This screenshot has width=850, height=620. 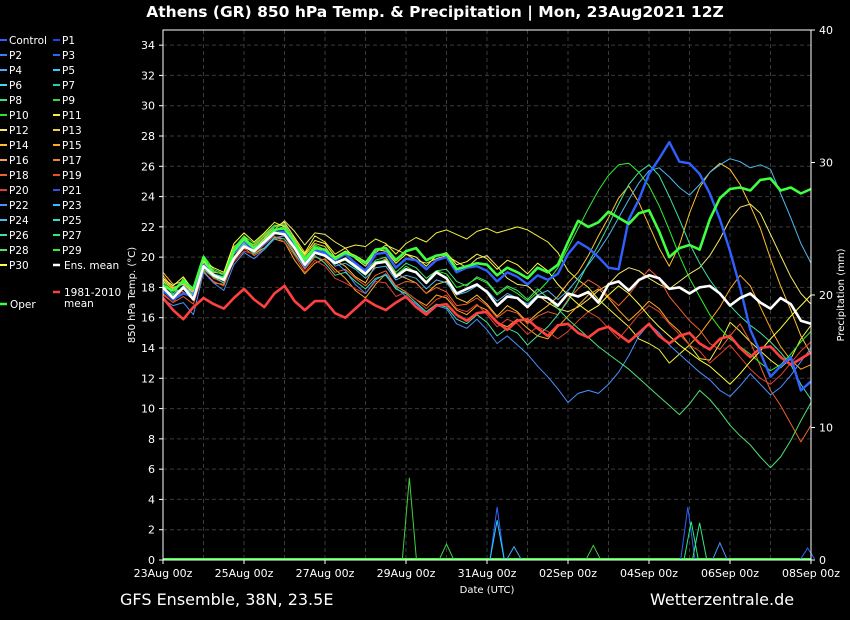 What do you see at coordinates (15, 101) in the screenshot?
I see `legend-label: P8` at bounding box center [15, 101].